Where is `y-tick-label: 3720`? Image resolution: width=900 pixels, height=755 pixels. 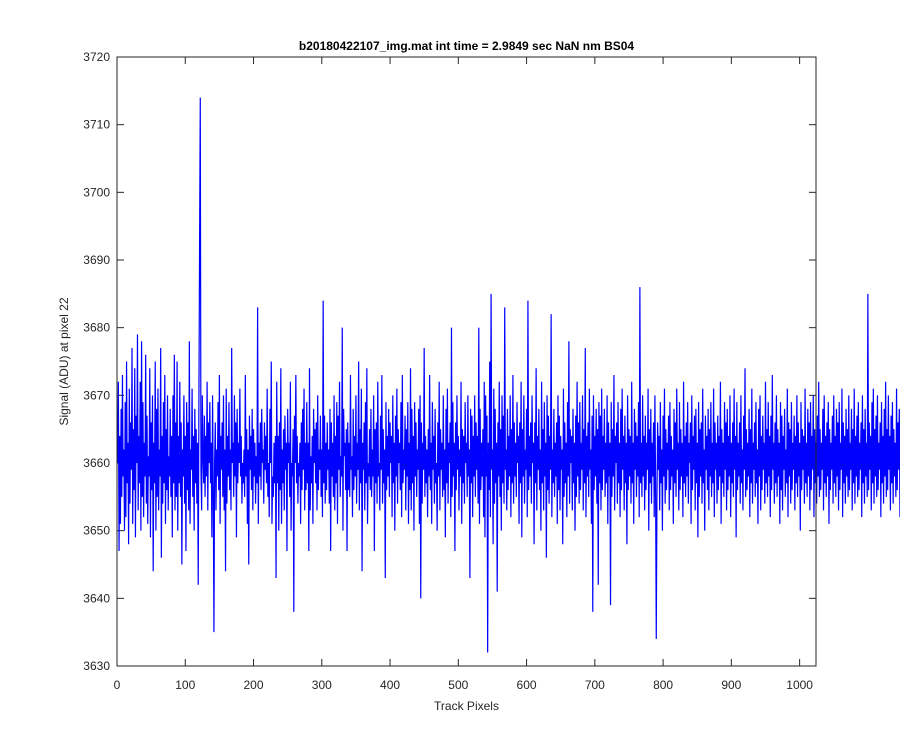 y-tick-label: 3720 is located at coordinates (96, 57).